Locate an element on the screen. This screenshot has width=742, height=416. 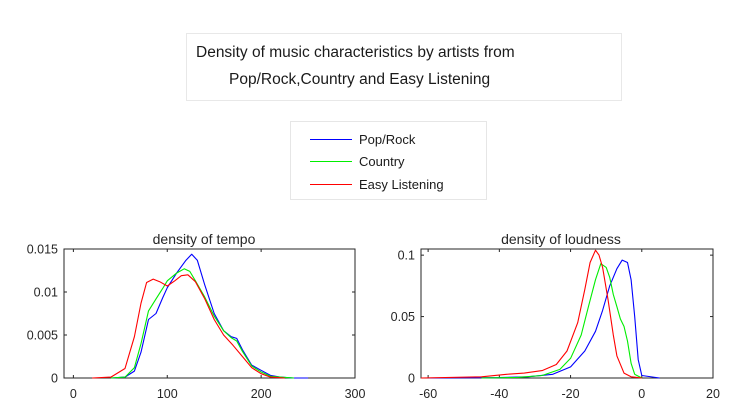
legend-swatch-country is located at coordinates (331, 161).